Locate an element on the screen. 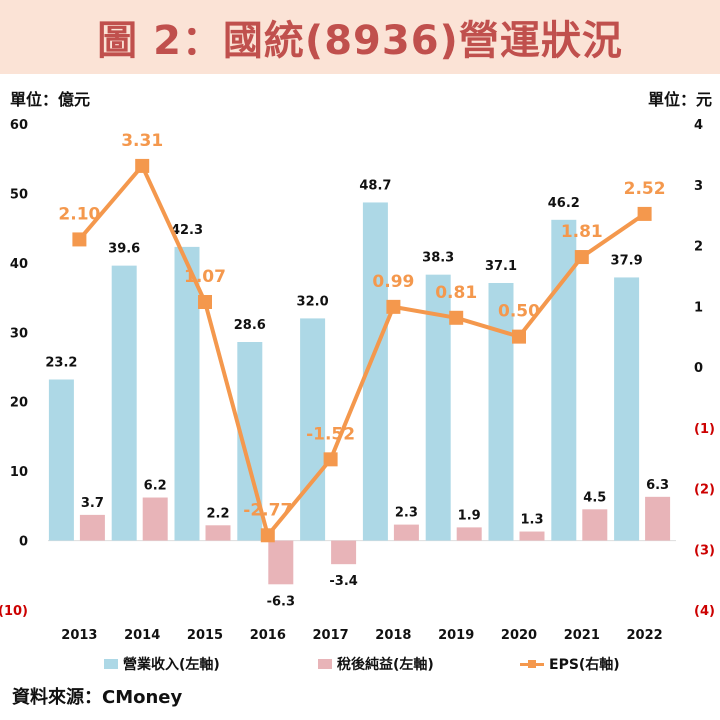  revenue-data-label: 32.0 is located at coordinates (313, 301).